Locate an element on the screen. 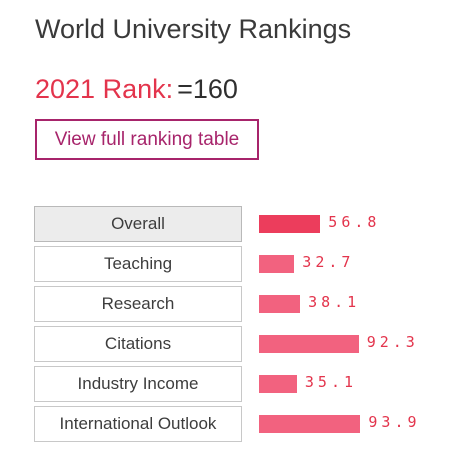 This screenshot has height=474, width=474. score-value-research: 38.1 is located at coordinates (334, 302).